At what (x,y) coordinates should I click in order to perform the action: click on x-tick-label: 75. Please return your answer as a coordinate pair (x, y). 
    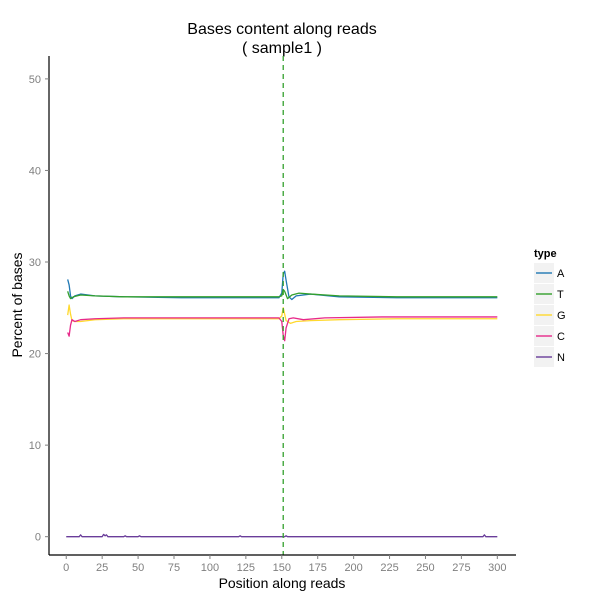
    Looking at the image, I should click on (174, 568).